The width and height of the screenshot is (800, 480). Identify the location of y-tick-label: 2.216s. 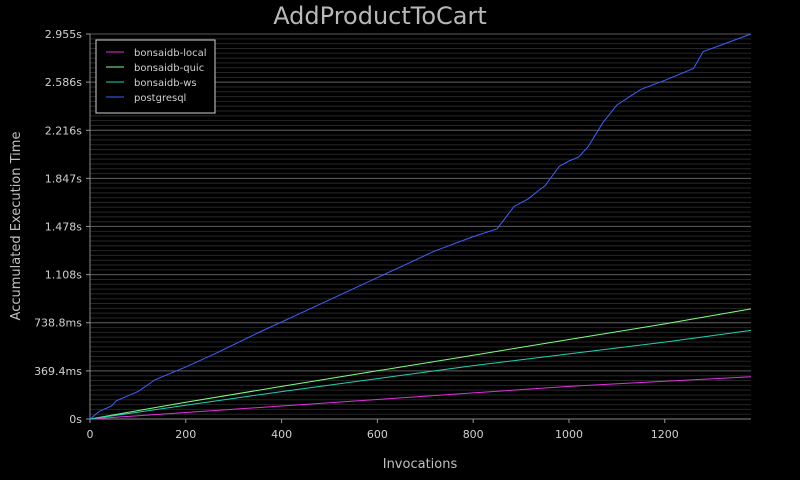
(63, 130).